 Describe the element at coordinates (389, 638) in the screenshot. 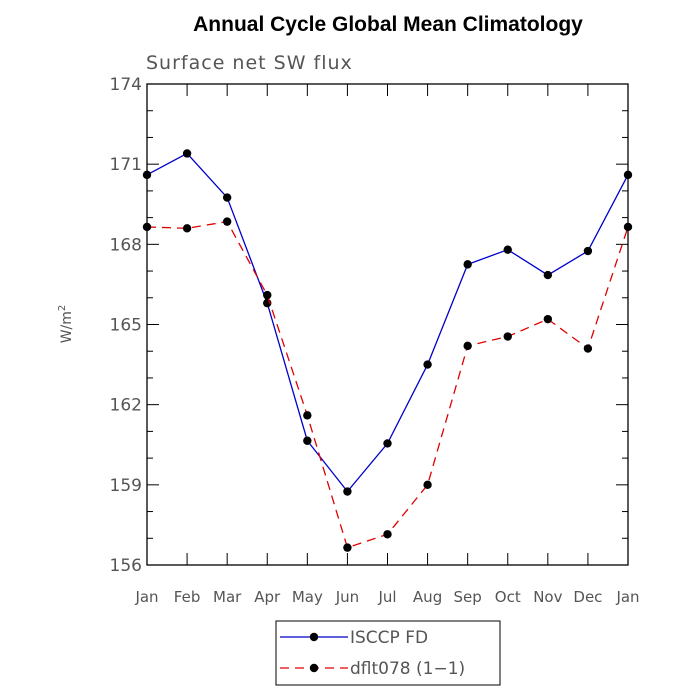

I see `legend-label-1: ISCCP FD` at that location.